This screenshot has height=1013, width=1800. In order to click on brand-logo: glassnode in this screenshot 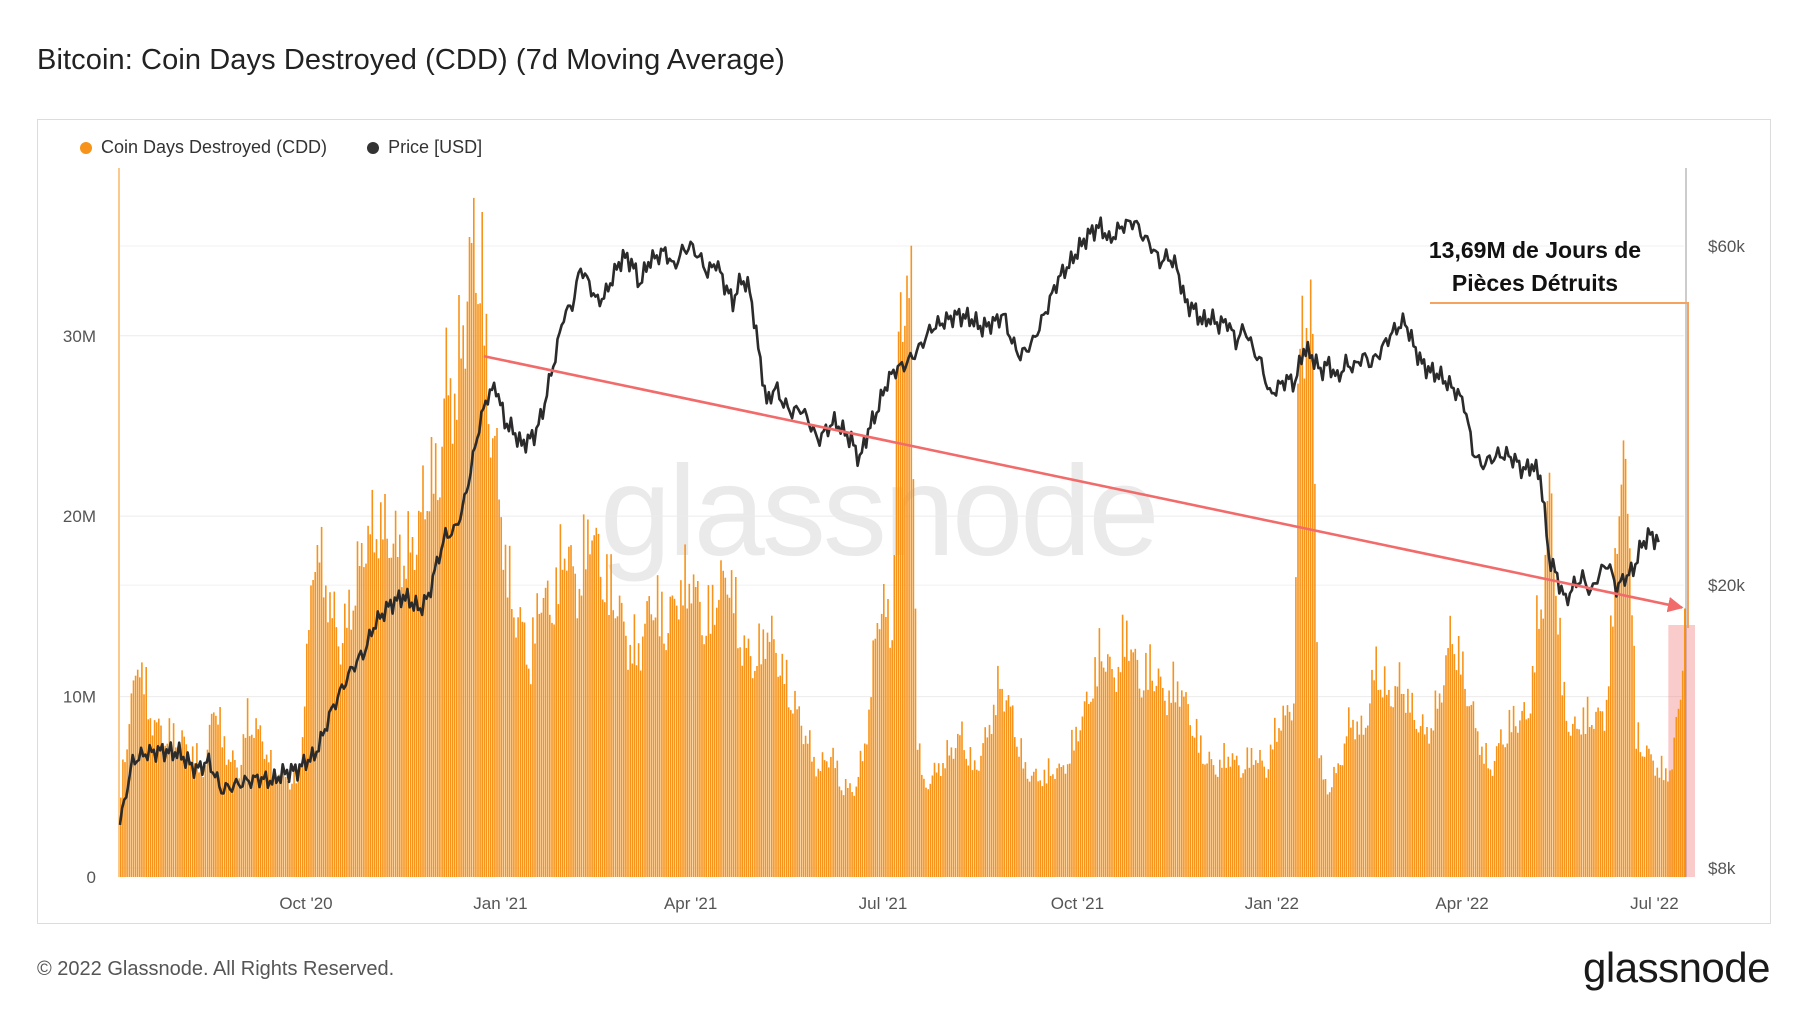, I will do `click(1676, 967)`.